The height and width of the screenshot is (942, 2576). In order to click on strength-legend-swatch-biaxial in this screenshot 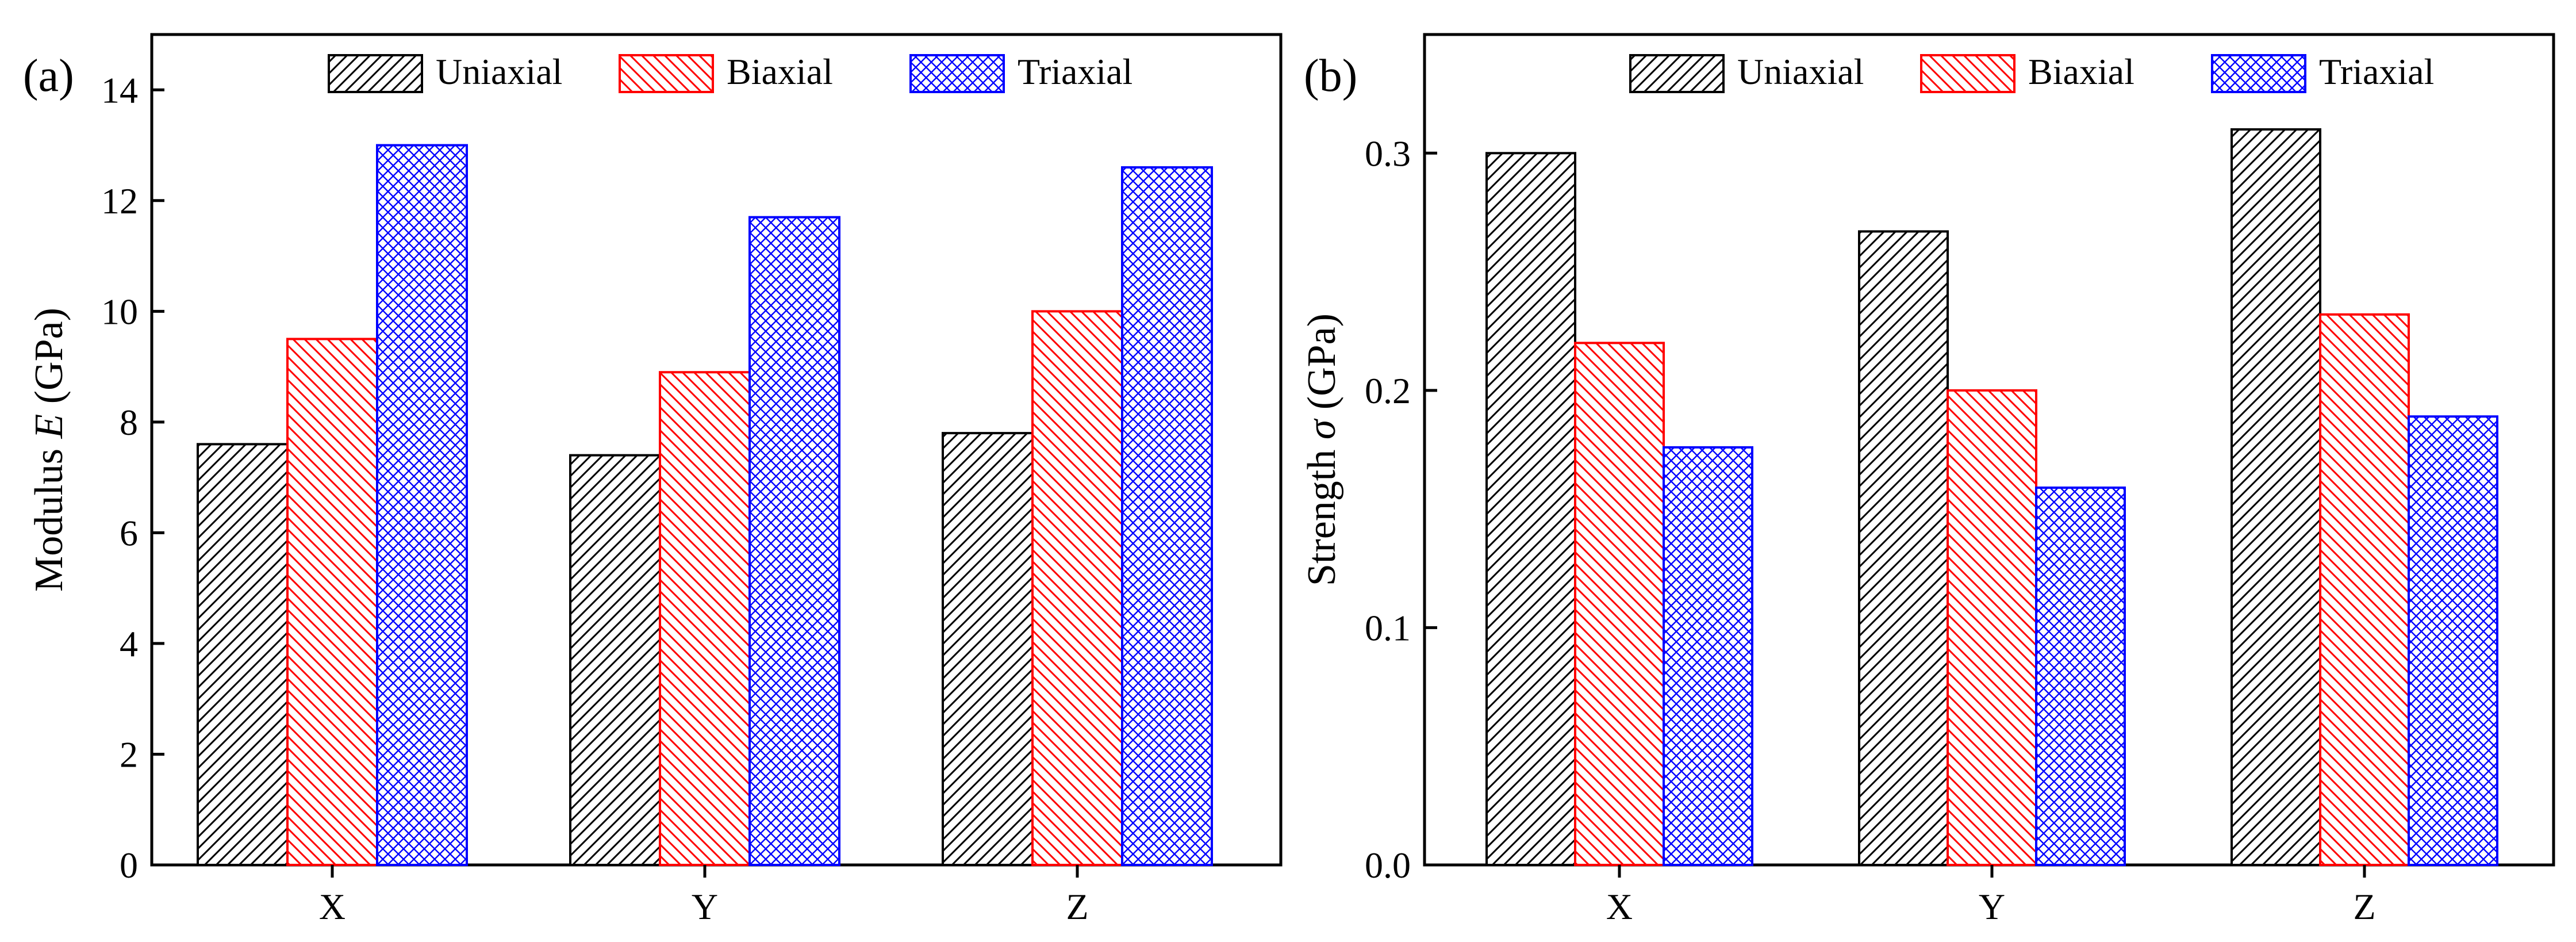, I will do `click(1968, 73)`.